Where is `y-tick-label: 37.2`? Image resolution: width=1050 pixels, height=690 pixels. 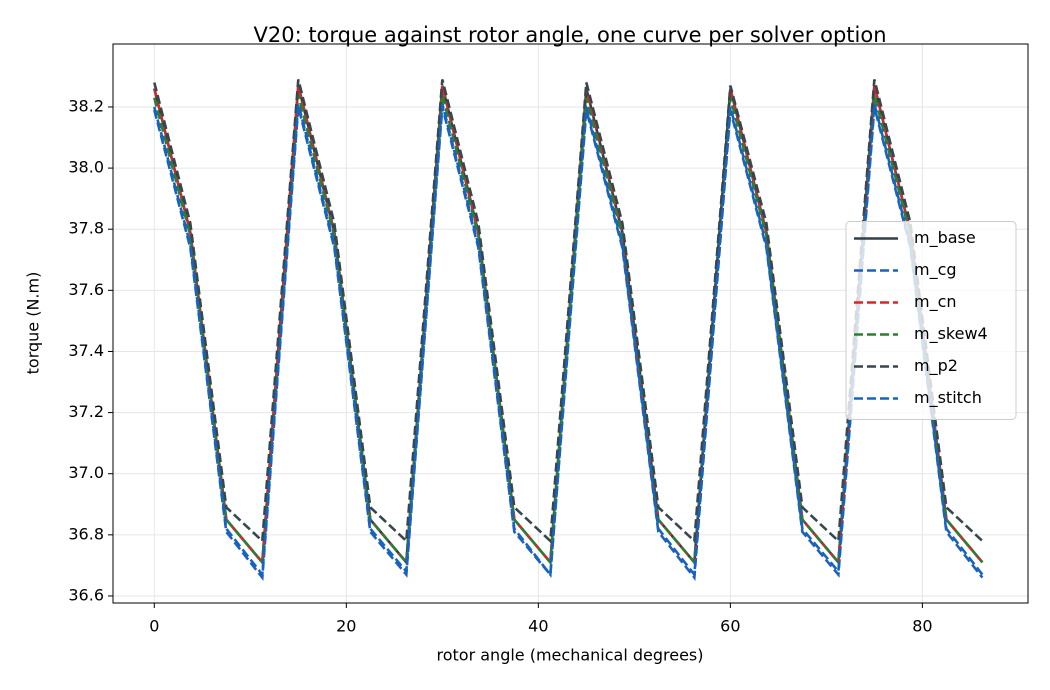
y-tick-label: 37.2 is located at coordinates (86, 411).